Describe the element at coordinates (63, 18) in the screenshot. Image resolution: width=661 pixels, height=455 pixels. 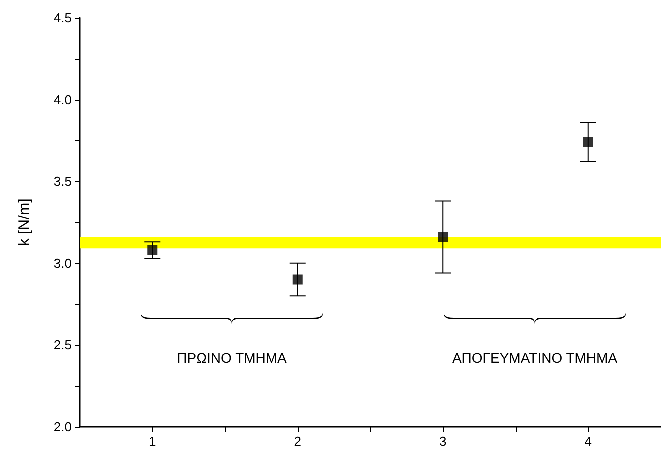
I see `y-tick-label: 4.5` at that location.